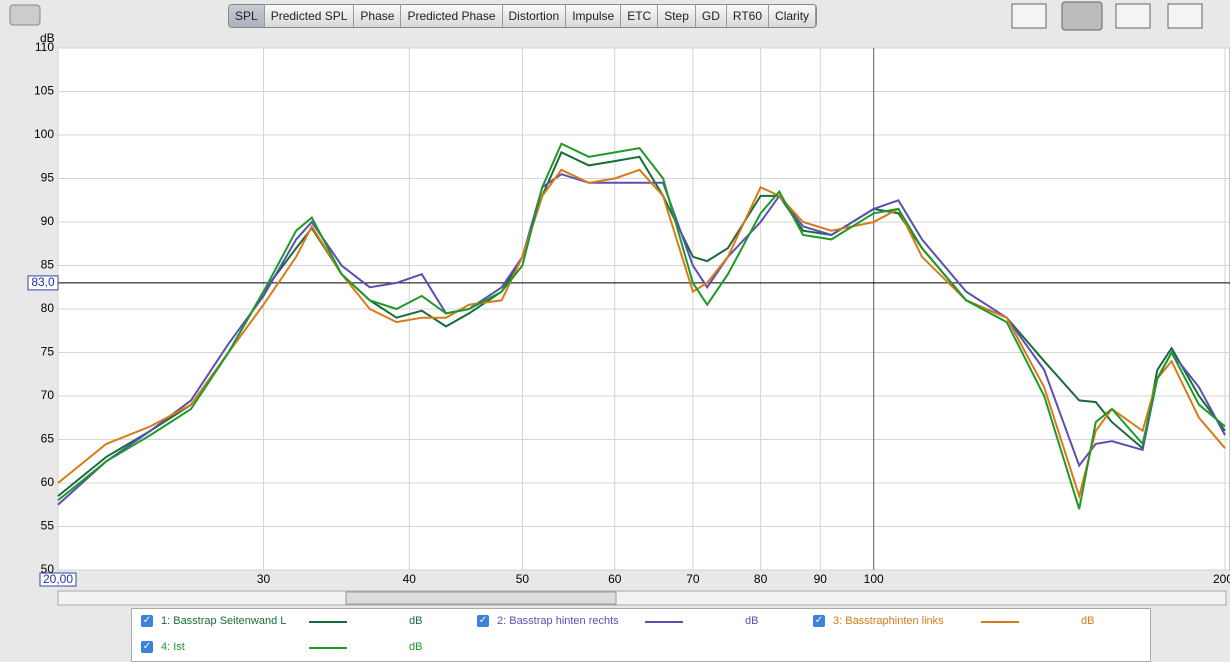 This screenshot has height=662, width=1230. Describe the element at coordinates (558, 621) in the screenshot. I see `legend-label: 2: Basstrap hinten rechts` at that location.